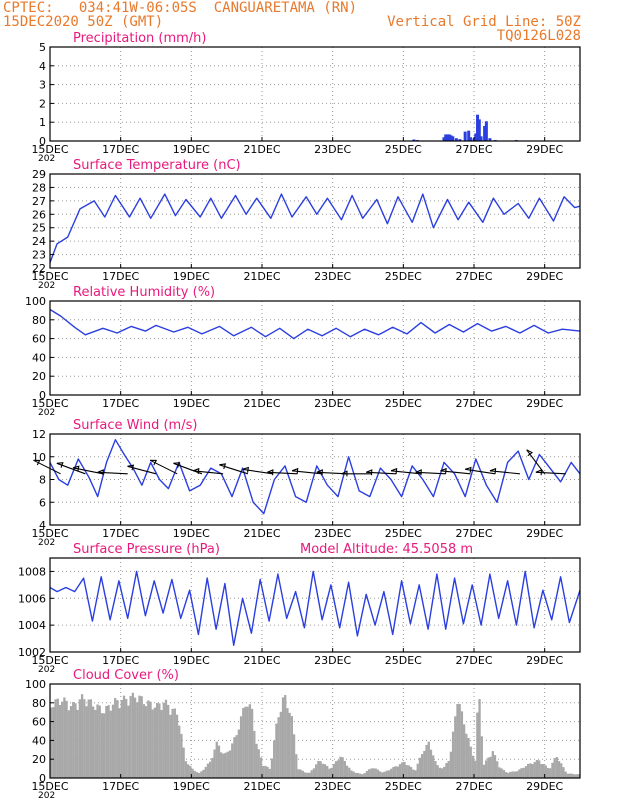  I want to click on x-tick-label: 21DEC, so click(261, 403).